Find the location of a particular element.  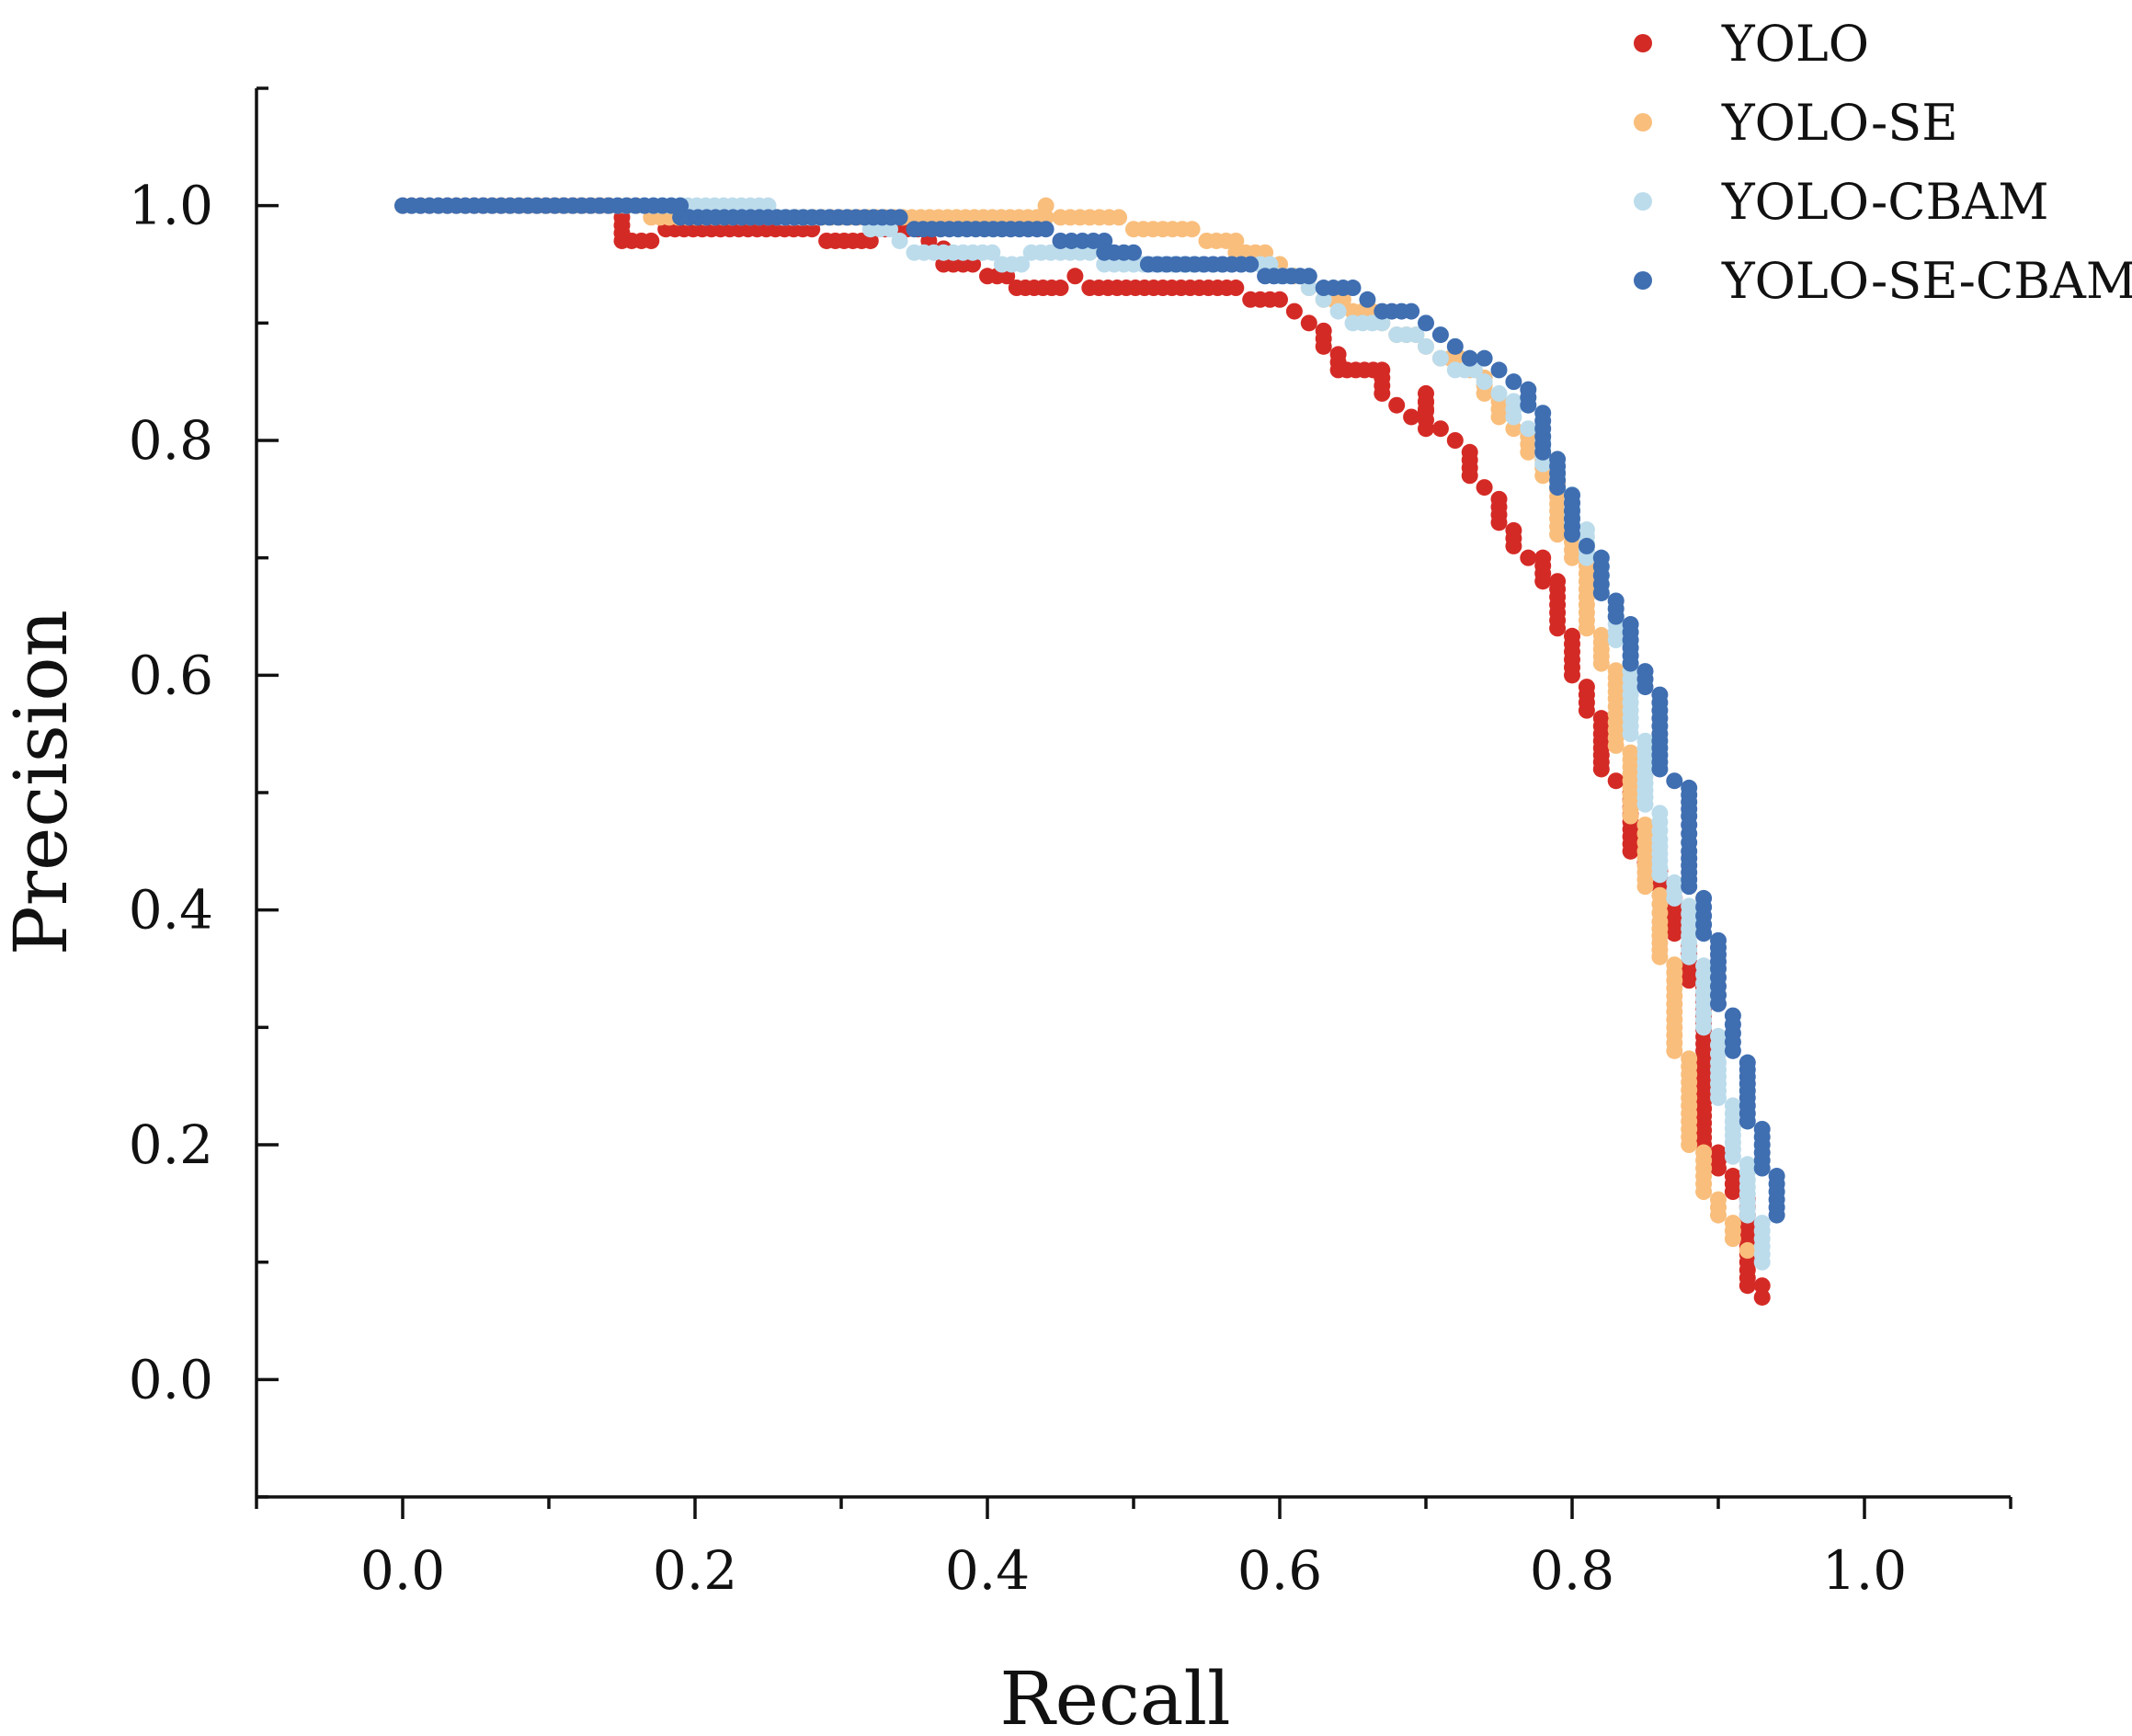

y-axis-title: Precision is located at coordinates (42, 782).